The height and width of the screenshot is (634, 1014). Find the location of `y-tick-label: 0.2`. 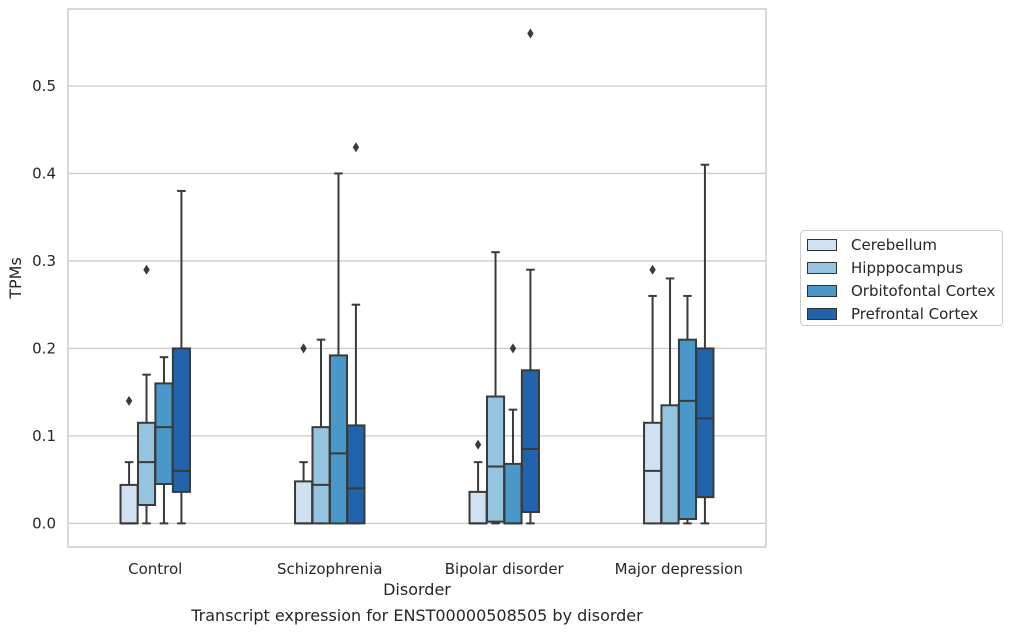

y-tick-label: 0.2 is located at coordinates (44, 348).